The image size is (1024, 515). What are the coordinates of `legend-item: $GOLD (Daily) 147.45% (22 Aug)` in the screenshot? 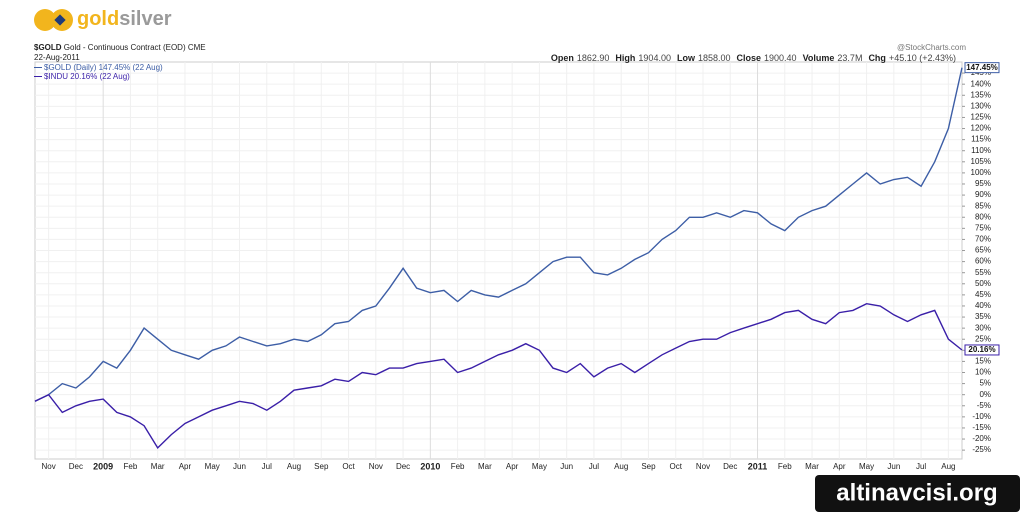 It's located at (98, 67).